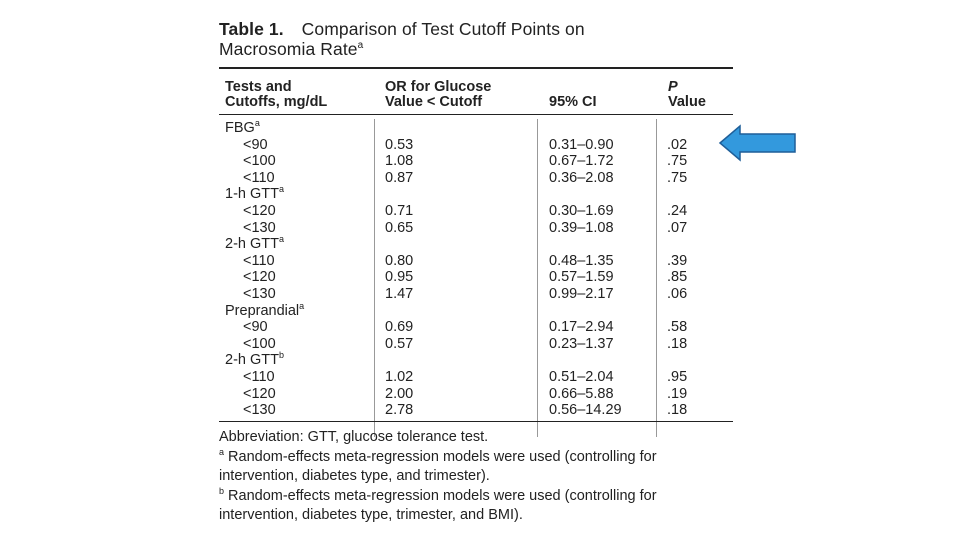 The width and height of the screenshot is (960, 540). What do you see at coordinates (476, 243) in the screenshot?
I see `group-label-row: 2-h GTTa` at bounding box center [476, 243].